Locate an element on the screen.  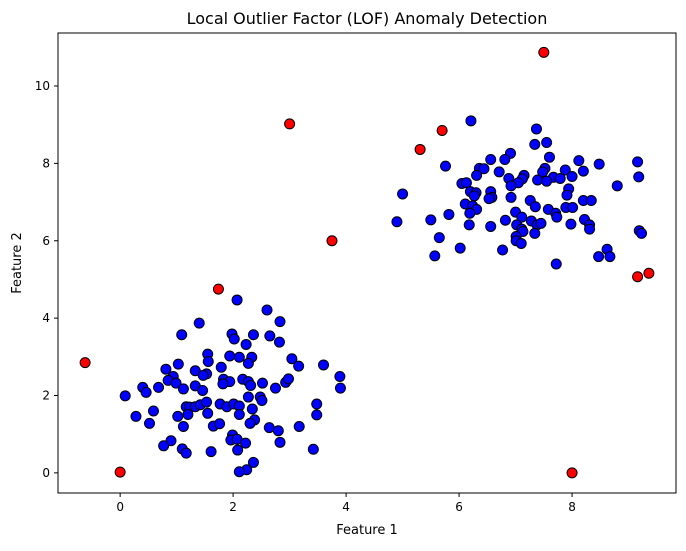
y-tick-label: 8 is located at coordinates (46, 163).